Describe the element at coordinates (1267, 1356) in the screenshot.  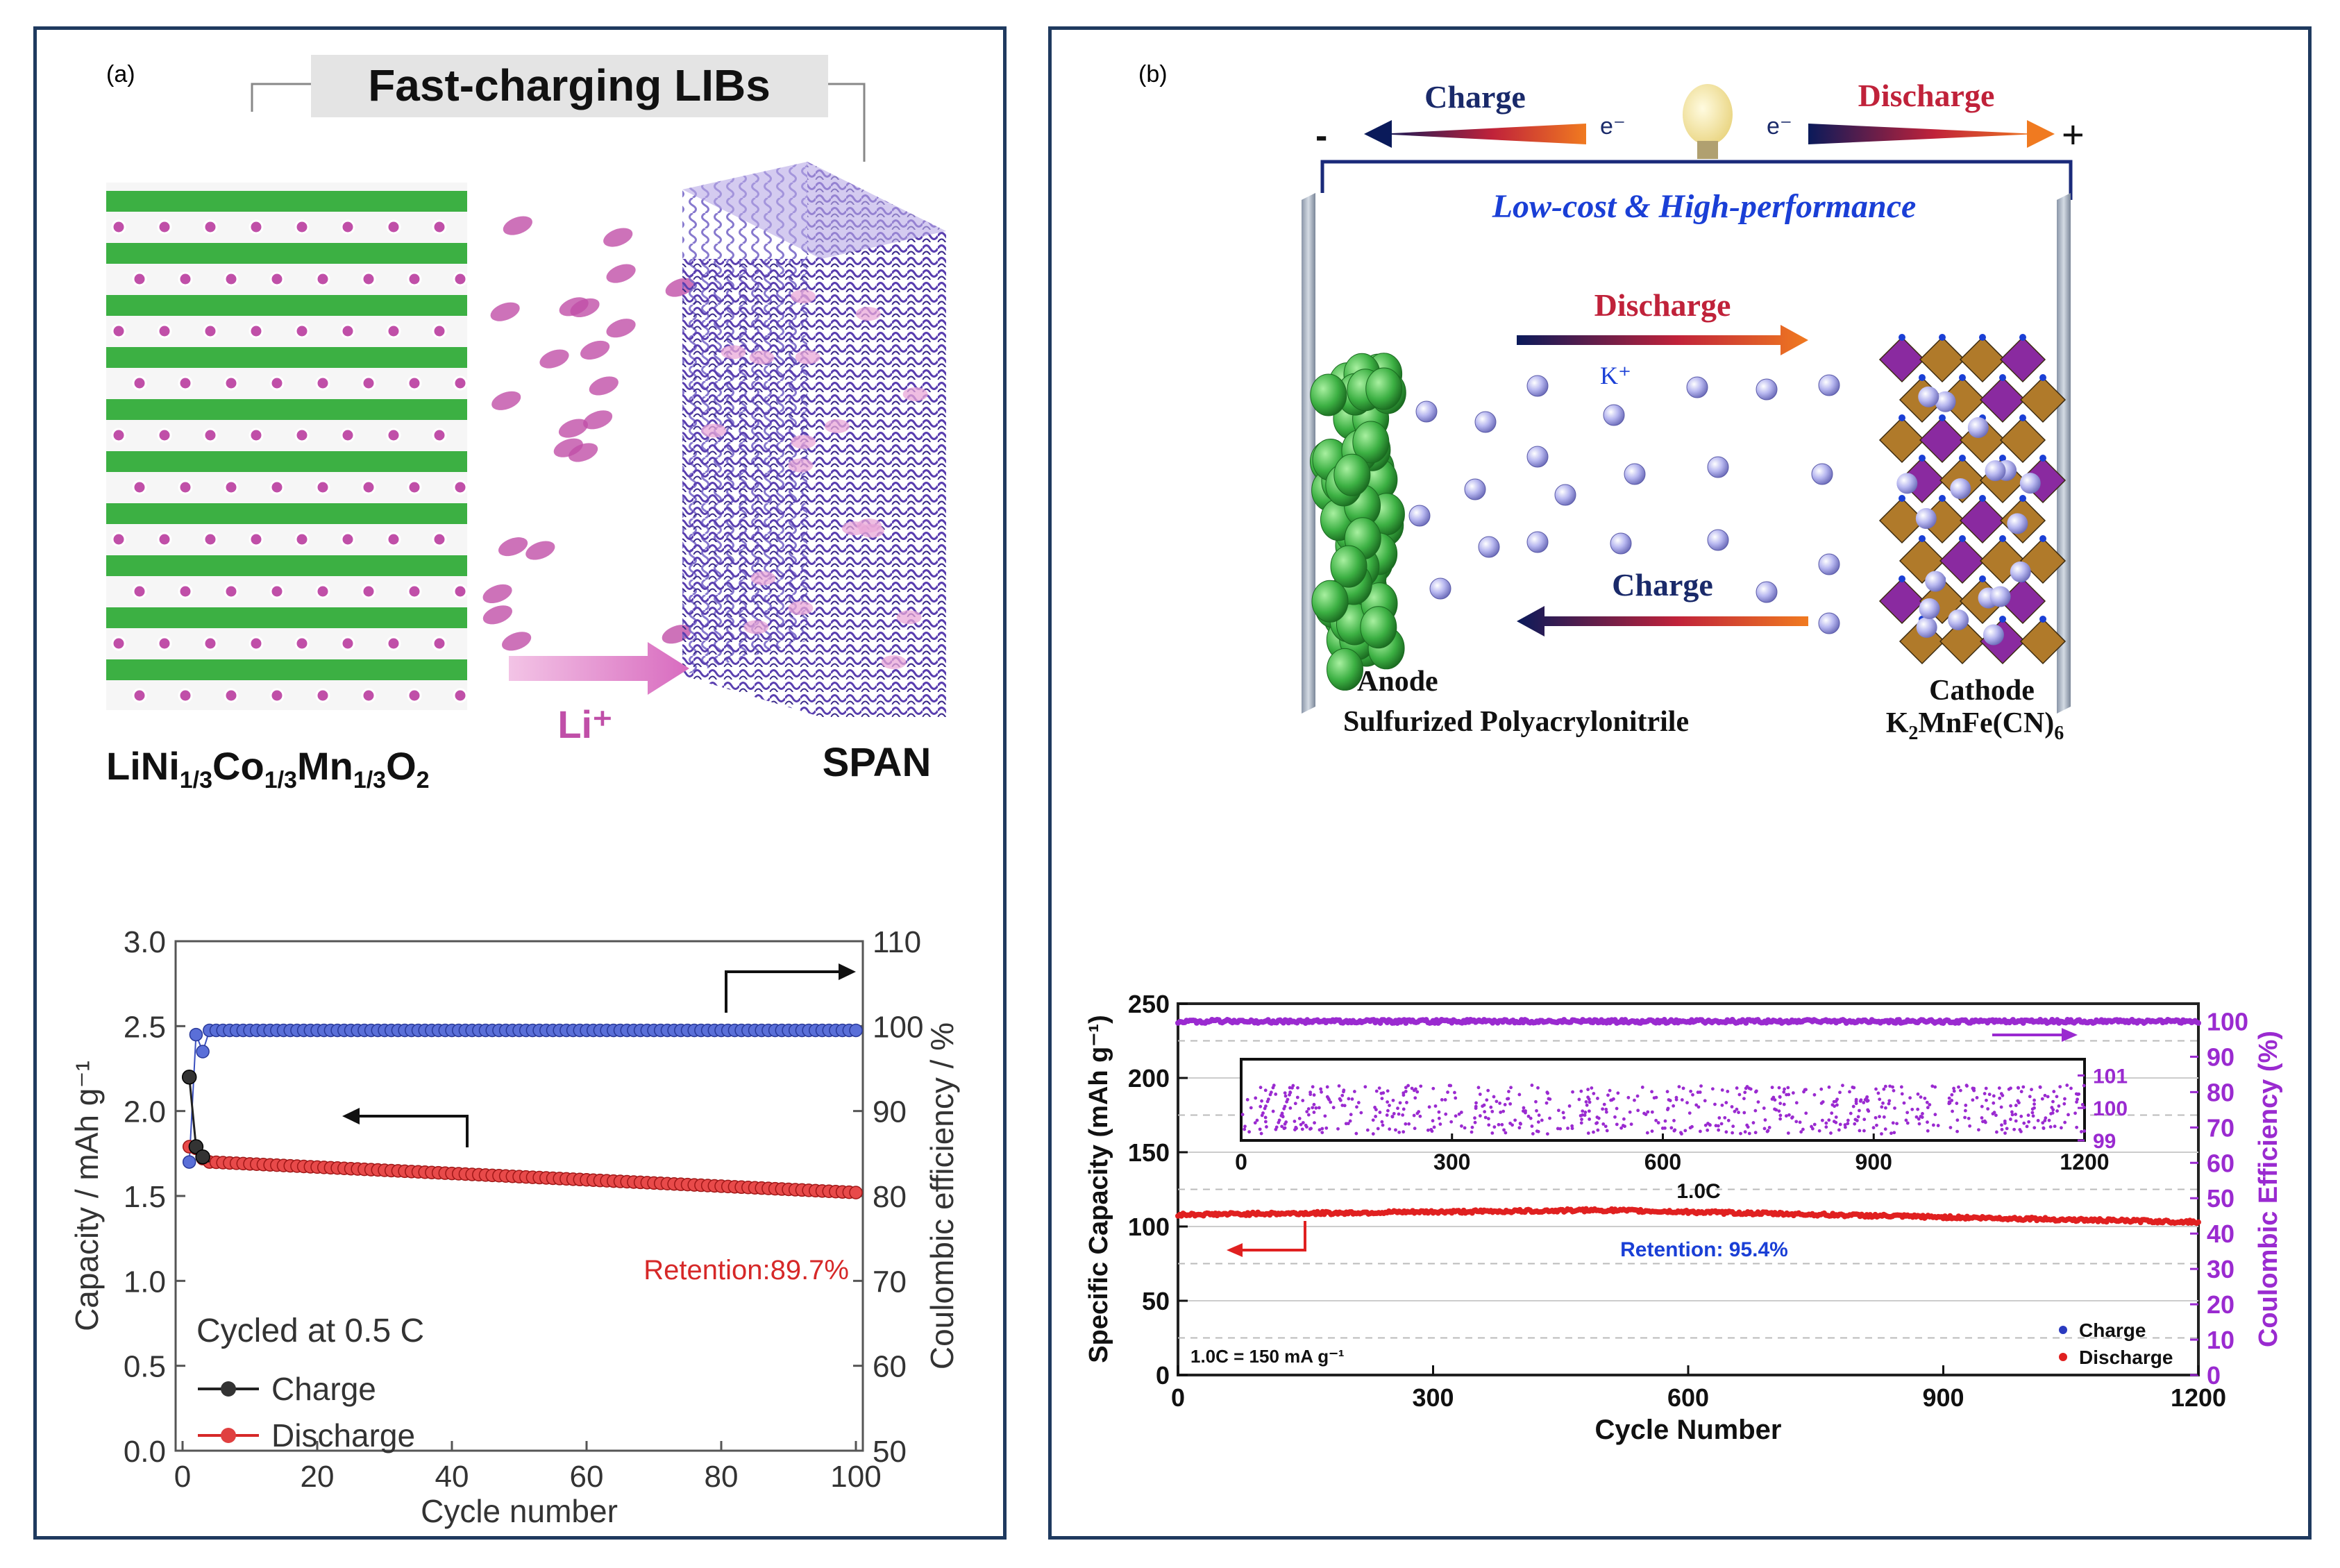
I see `rate-definition: 1.0C = 150 mA g⁻¹` at that location.